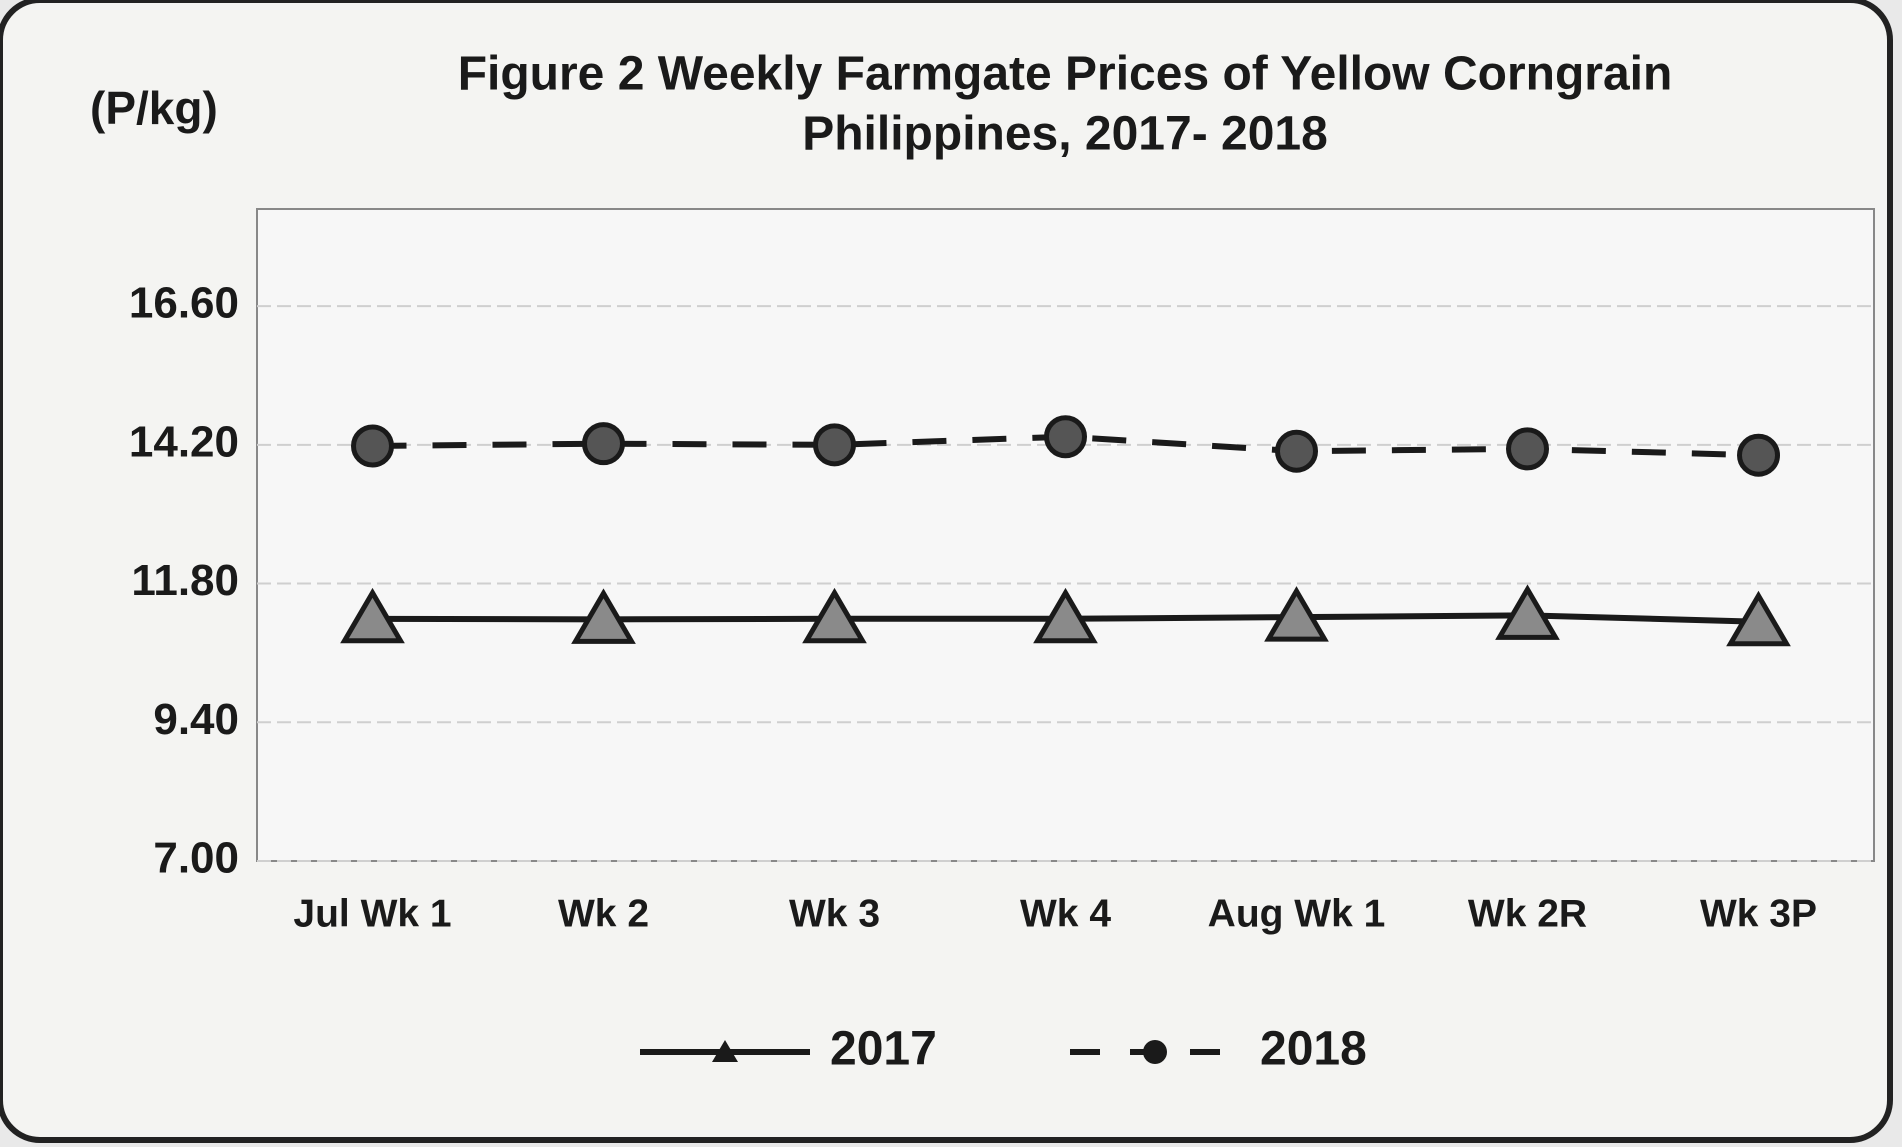 The height and width of the screenshot is (1147, 1902). Describe the element at coordinates (1527, 913) in the screenshot. I see `x-tick-label: Wk 2R` at that location.